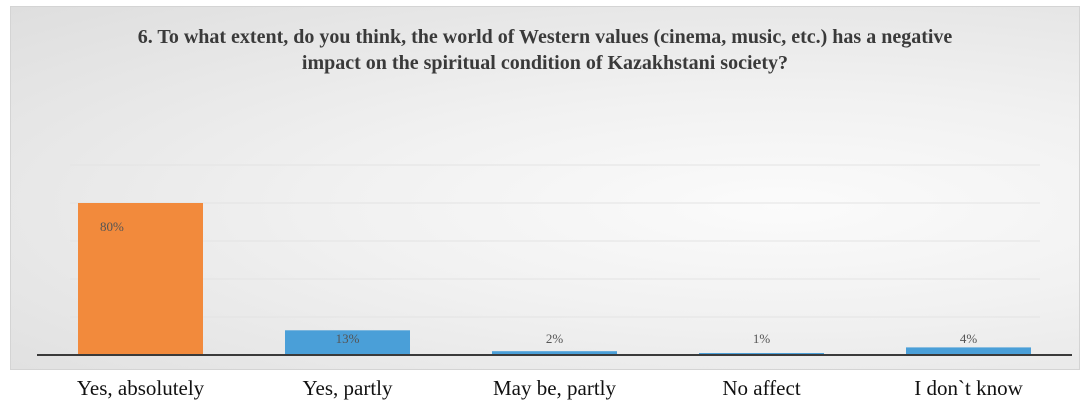 Image resolution: width=1089 pixels, height=405 pixels. I want to click on x-tick-label-3: May be, partly, so click(555, 388).